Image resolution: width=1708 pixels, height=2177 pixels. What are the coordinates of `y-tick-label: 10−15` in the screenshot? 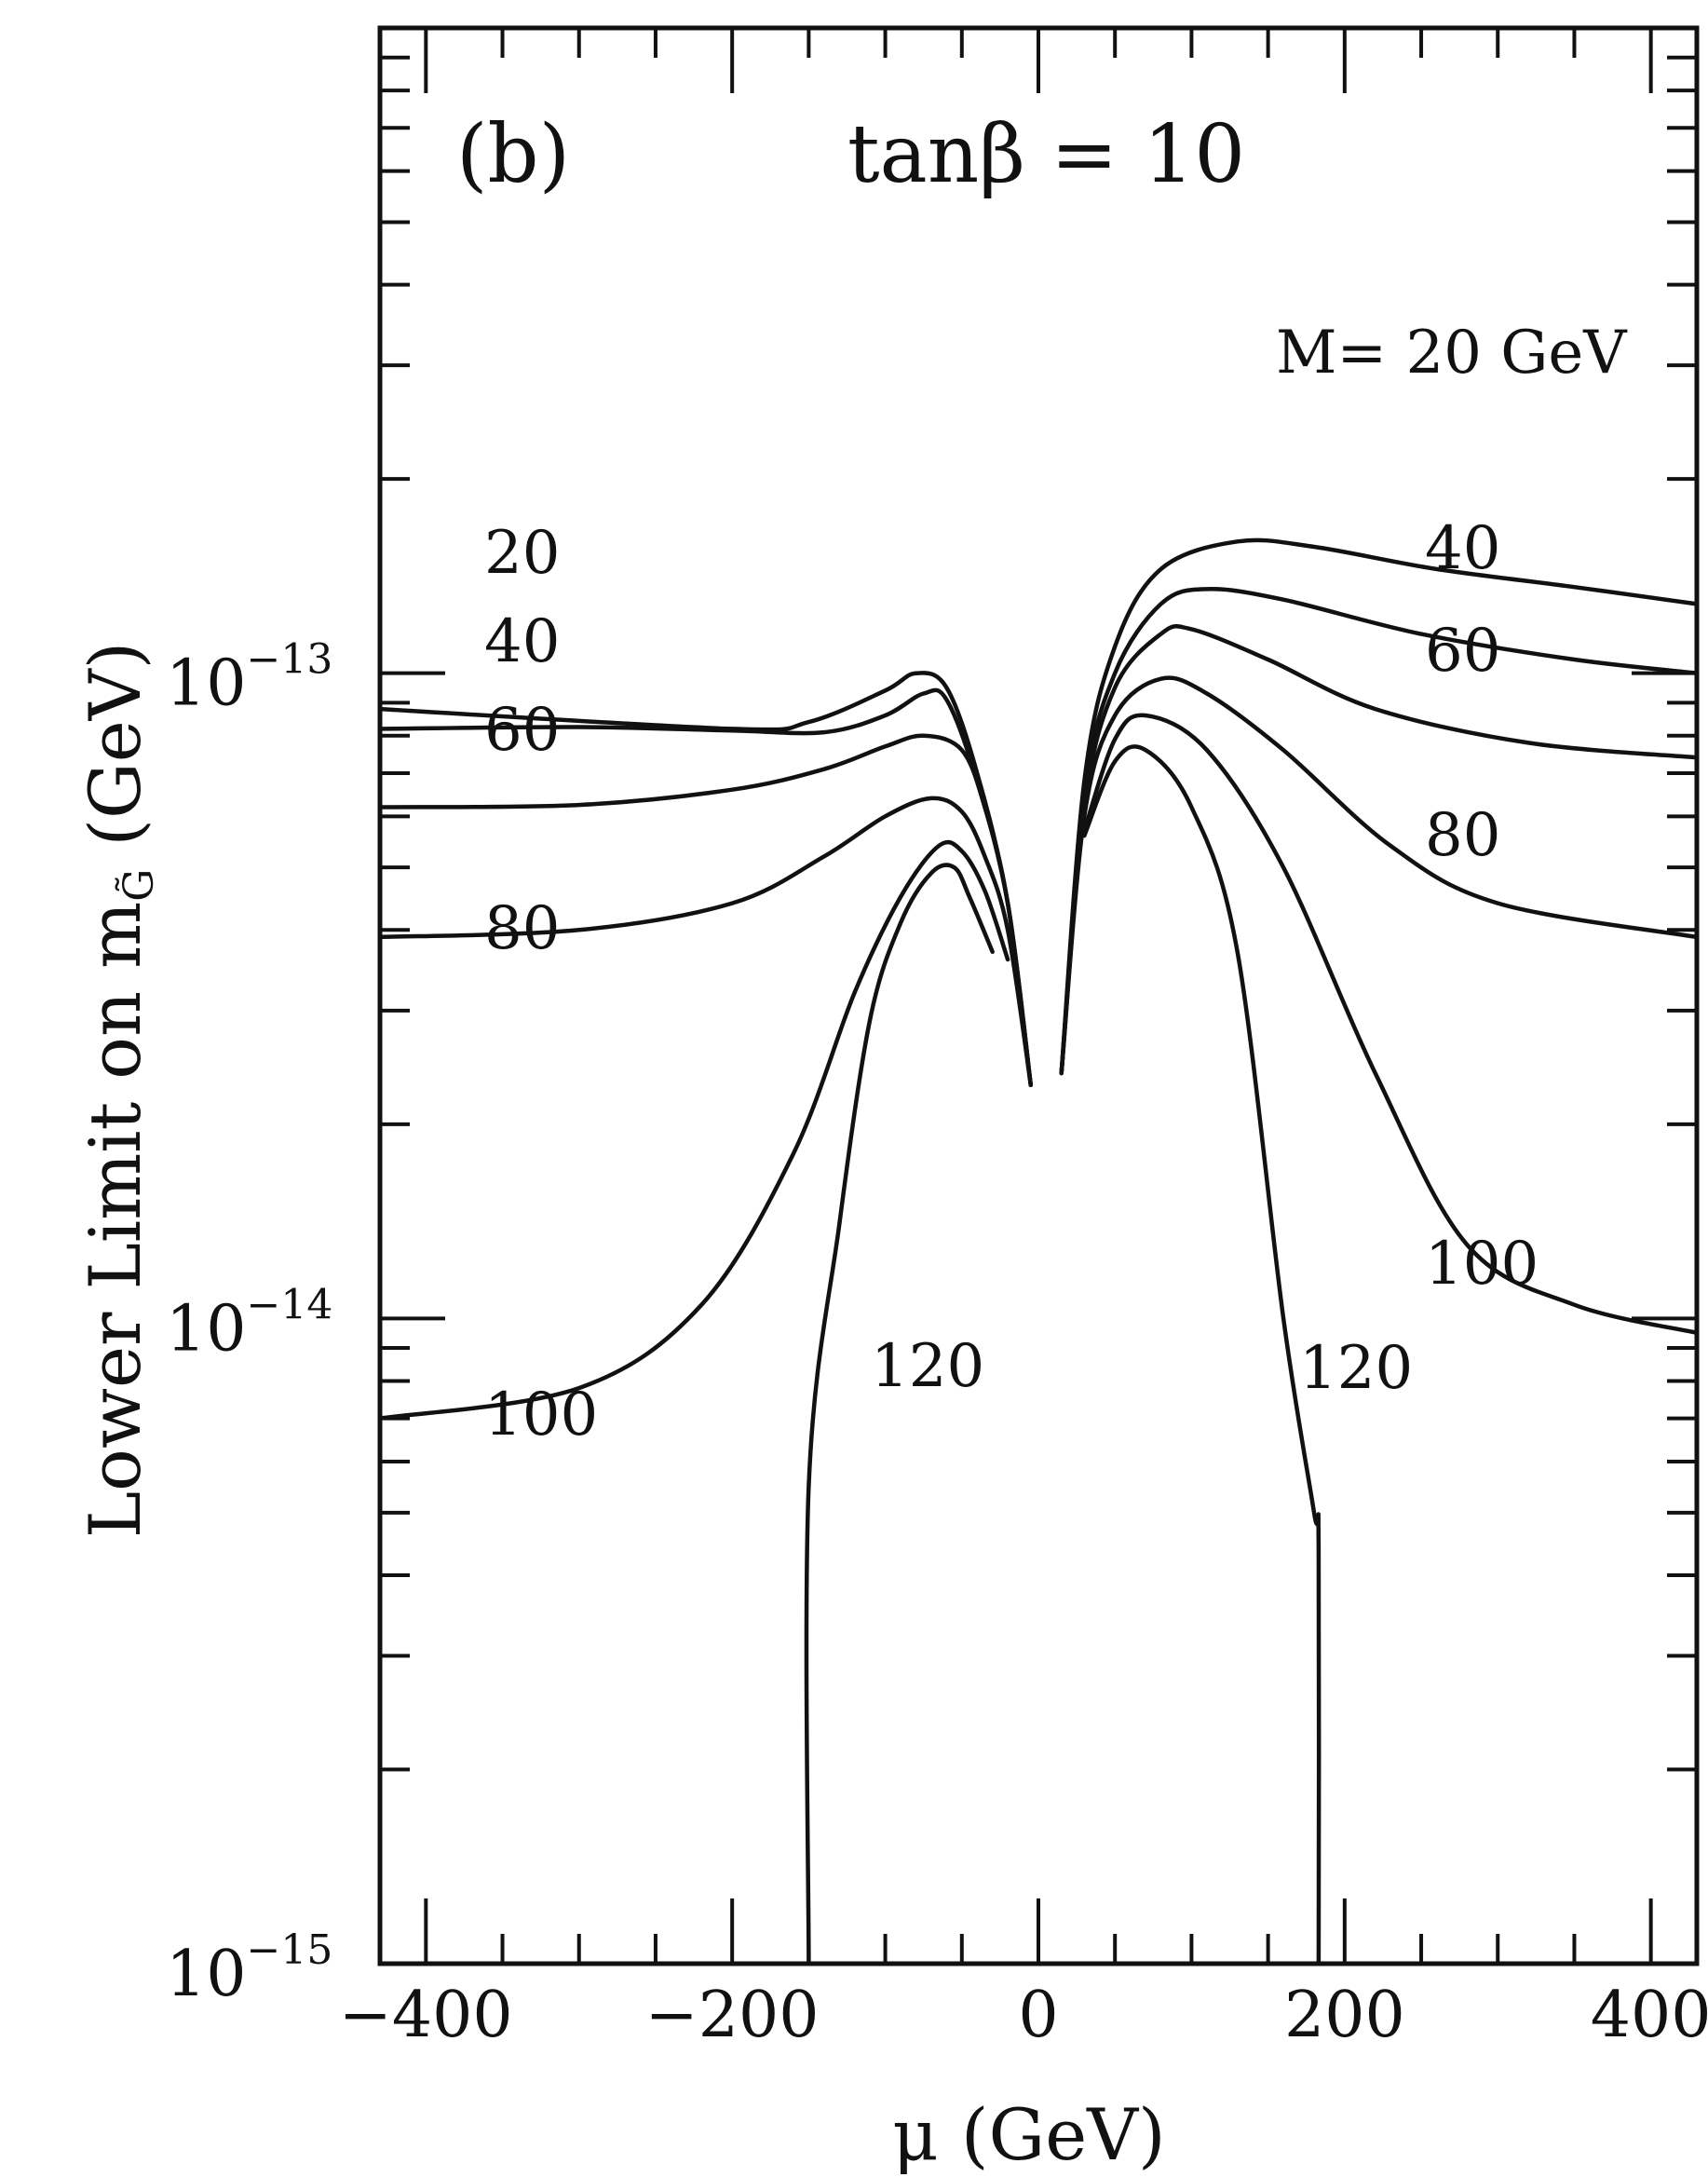 It's located at (249, 1968).